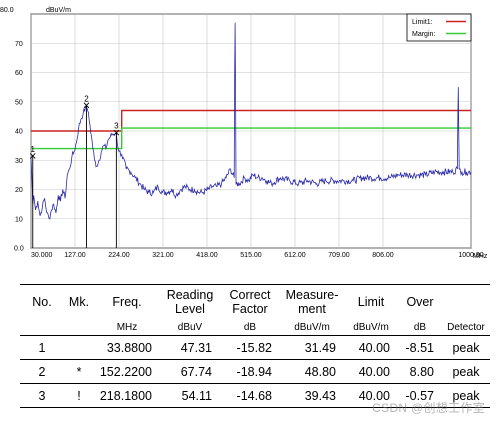 This screenshot has height=422, width=499. What do you see at coordinates (312, 301) in the screenshot?
I see `header-measurement: Measure-ment` at bounding box center [312, 301].